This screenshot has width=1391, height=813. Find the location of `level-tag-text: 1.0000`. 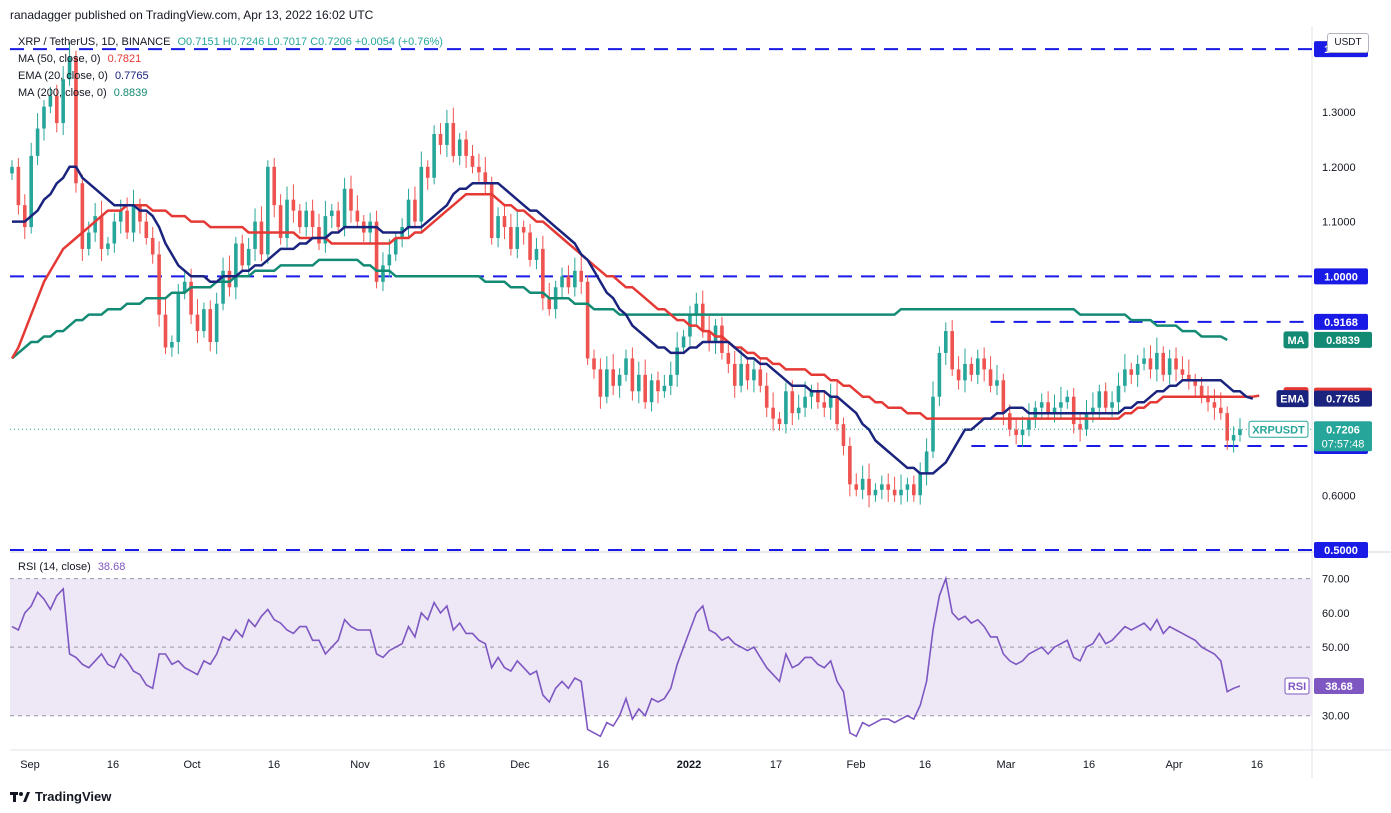

level-tag-text: 1.0000 is located at coordinates (1341, 277).